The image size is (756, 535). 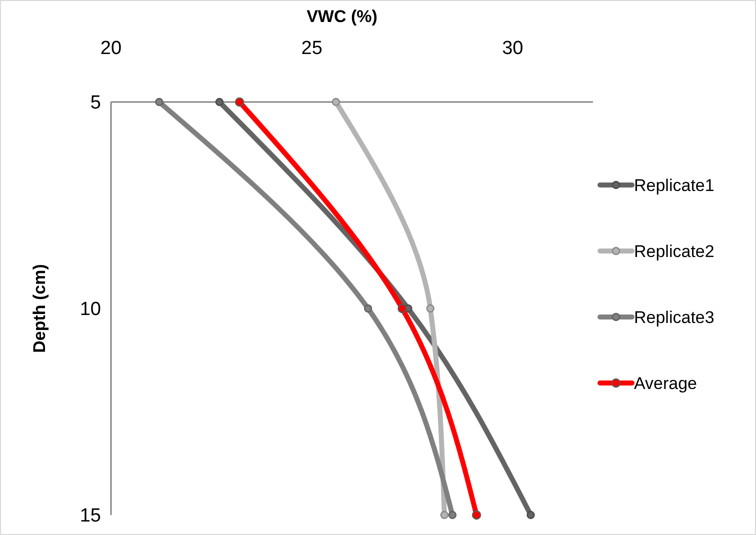 What do you see at coordinates (342, 16) in the screenshot?
I see `x-axis-title: VWC (%)` at bounding box center [342, 16].